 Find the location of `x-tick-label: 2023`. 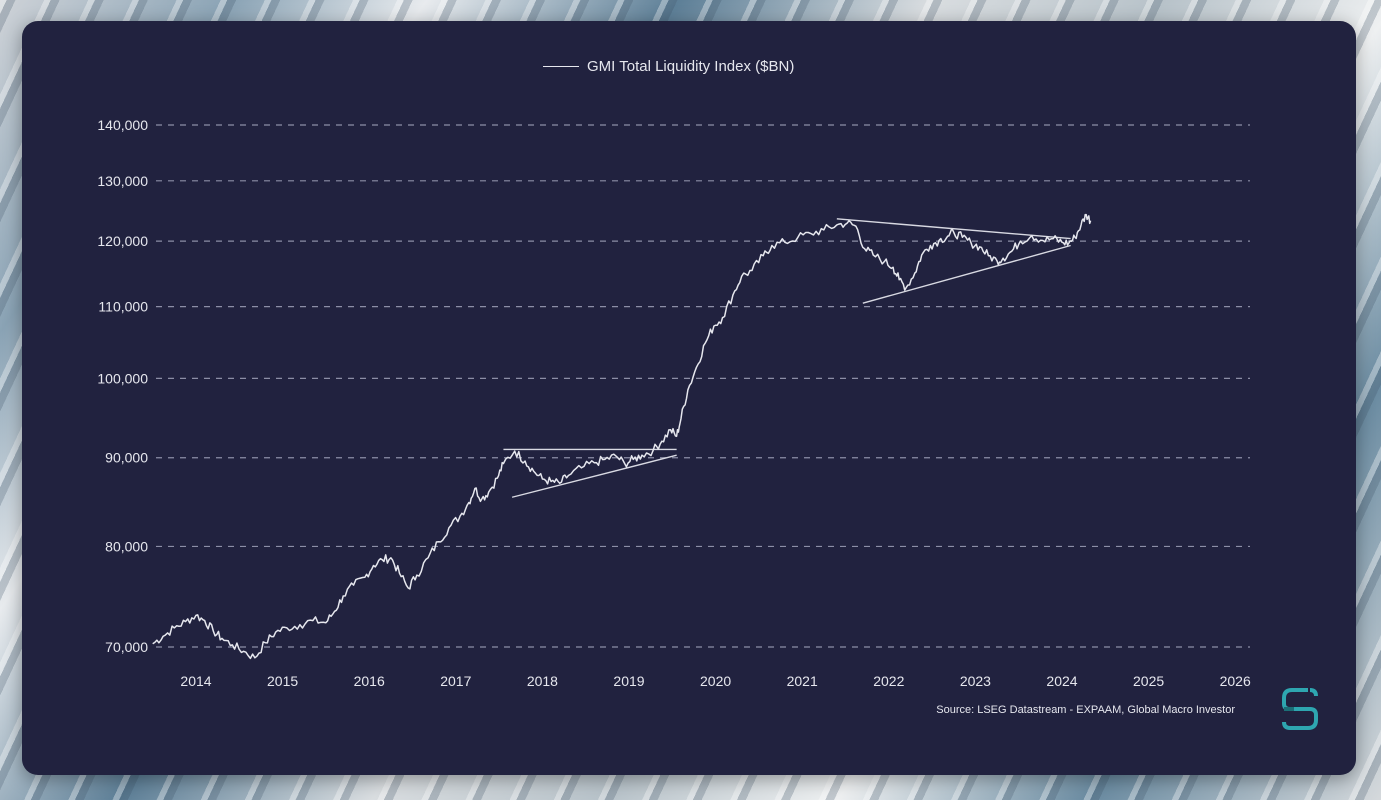

x-tick-label: 2023 is located at coordinates (975, 681).